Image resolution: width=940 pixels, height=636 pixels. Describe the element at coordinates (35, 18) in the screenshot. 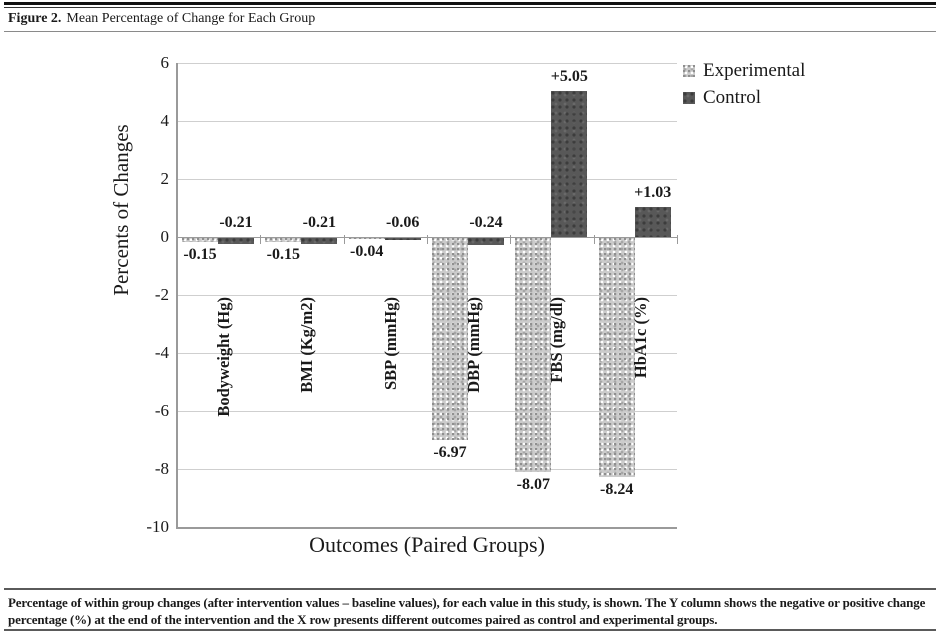

I see `figure-label: Figure 2.` at that location.